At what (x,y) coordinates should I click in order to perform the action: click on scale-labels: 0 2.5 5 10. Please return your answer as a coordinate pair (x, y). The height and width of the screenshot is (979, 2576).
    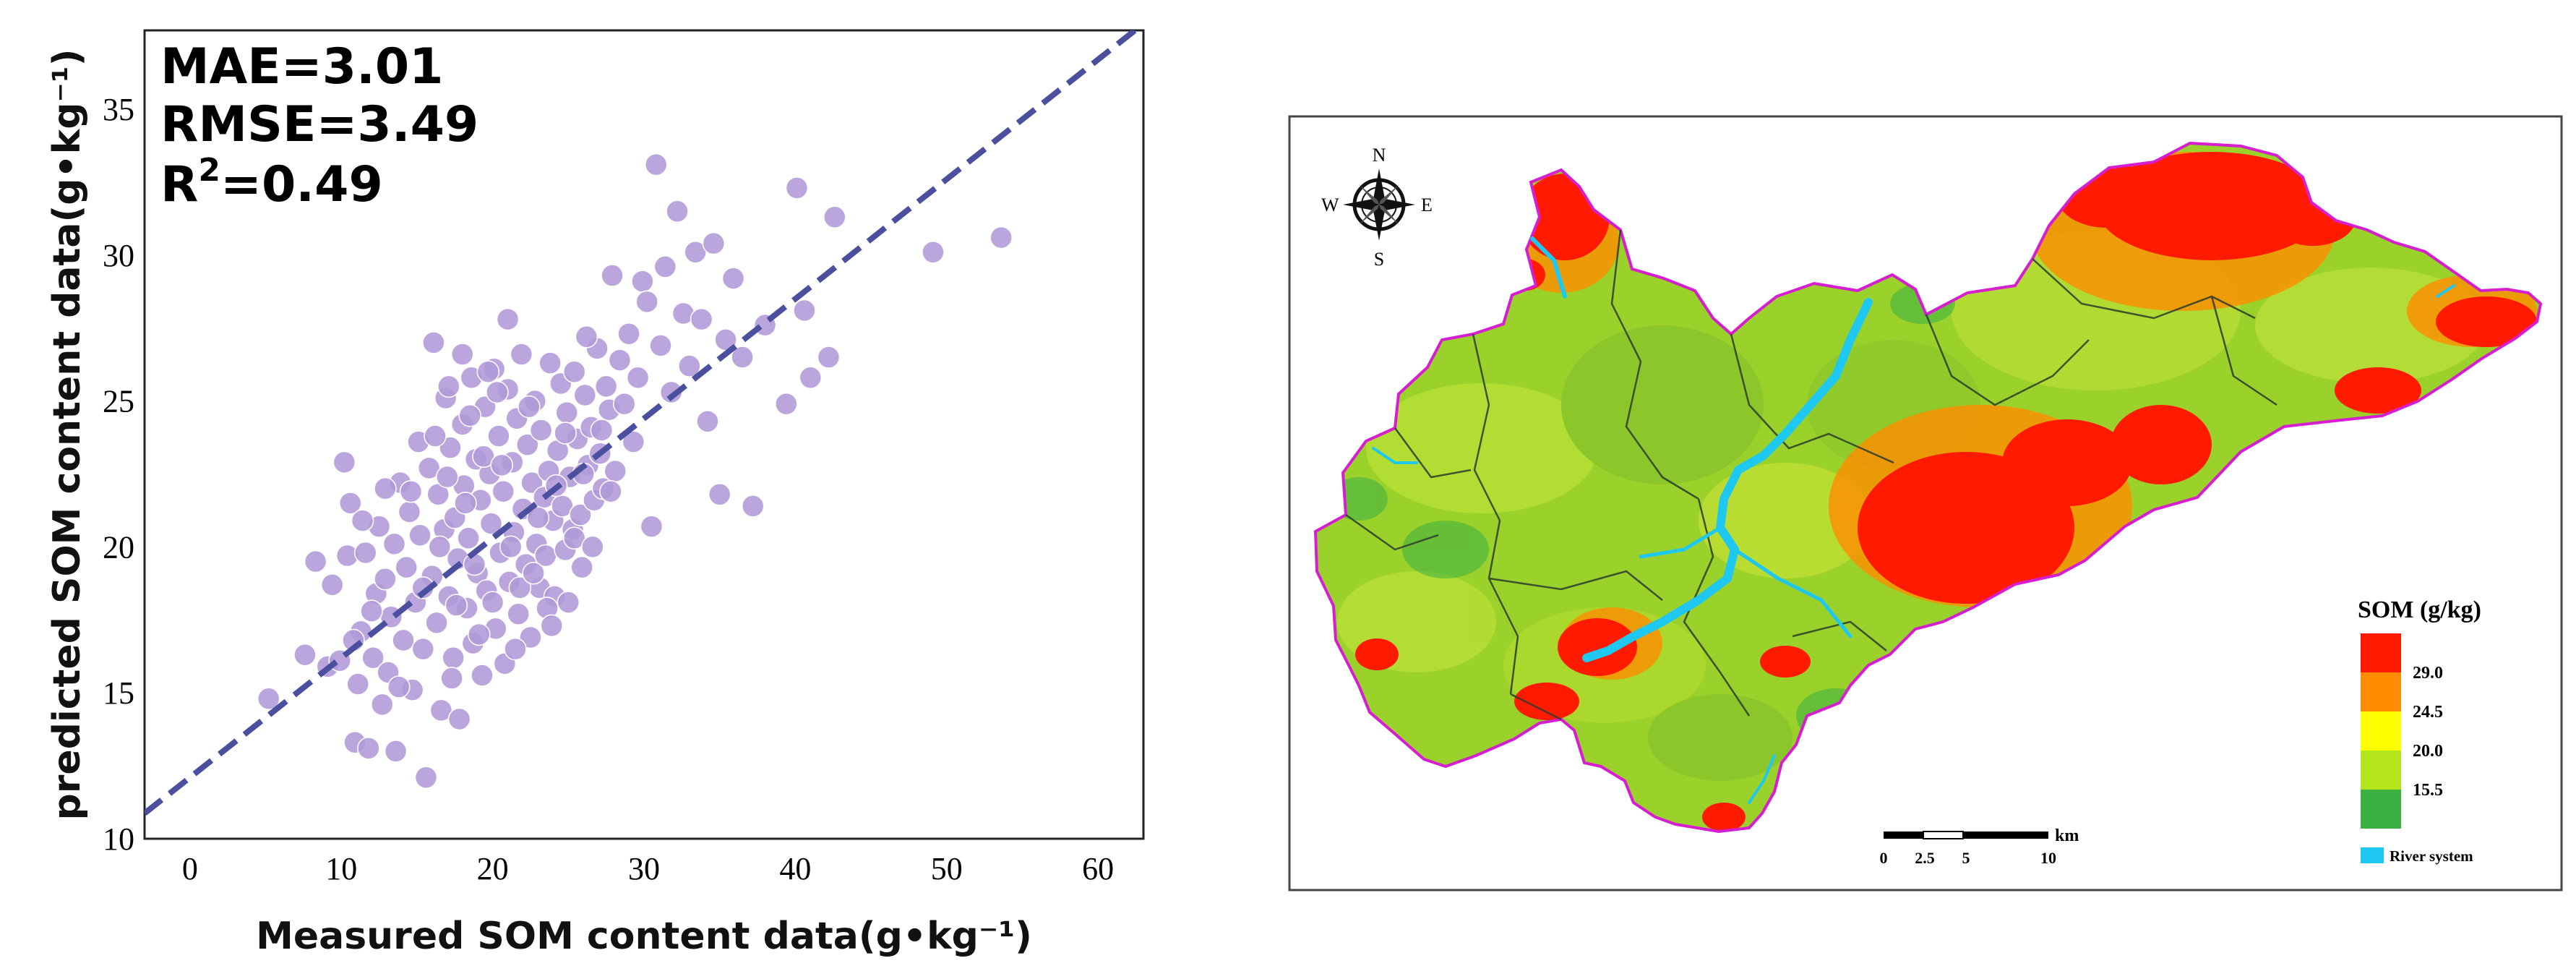
    Looking at the image, I should click on (1969, 858).